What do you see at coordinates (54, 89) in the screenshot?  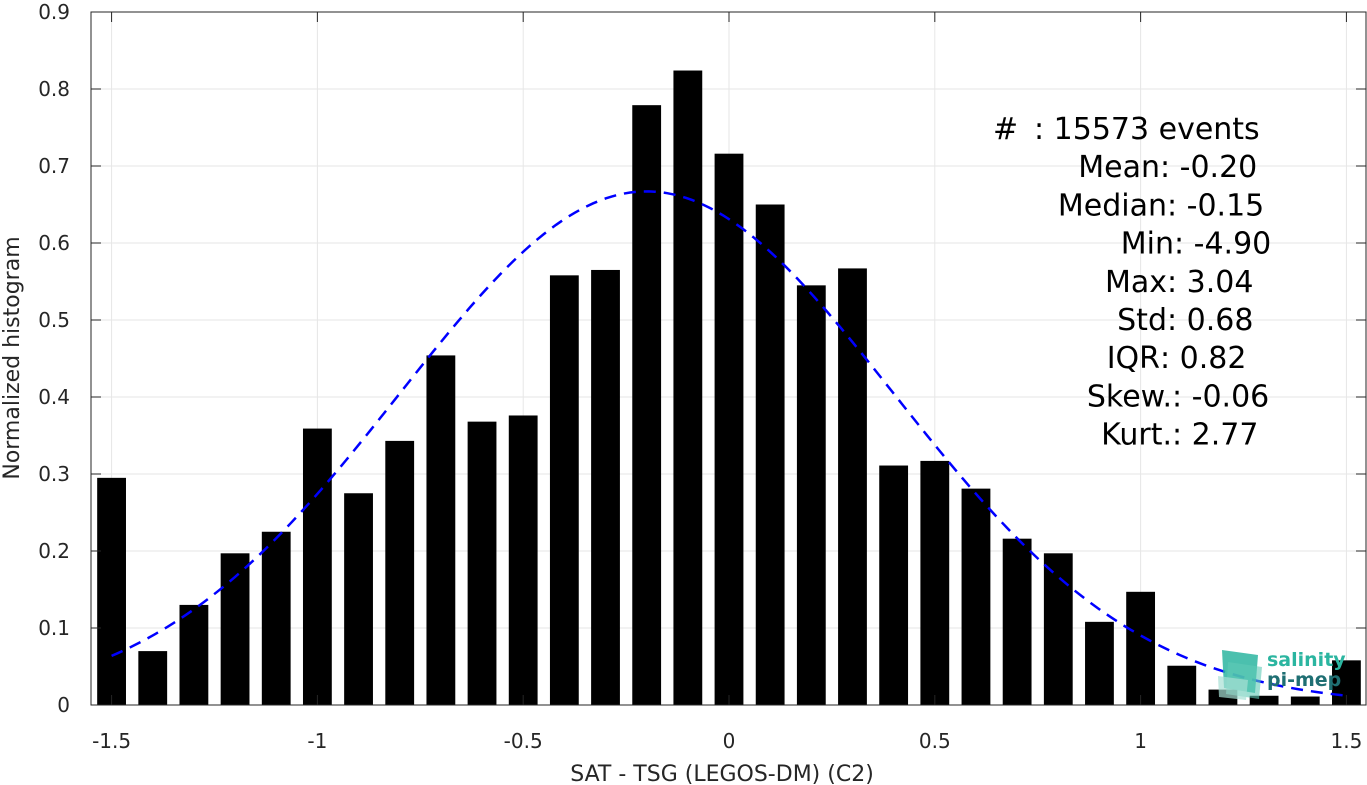 I see `y-tick-label: 0.8` at bounding box center [54, 89].